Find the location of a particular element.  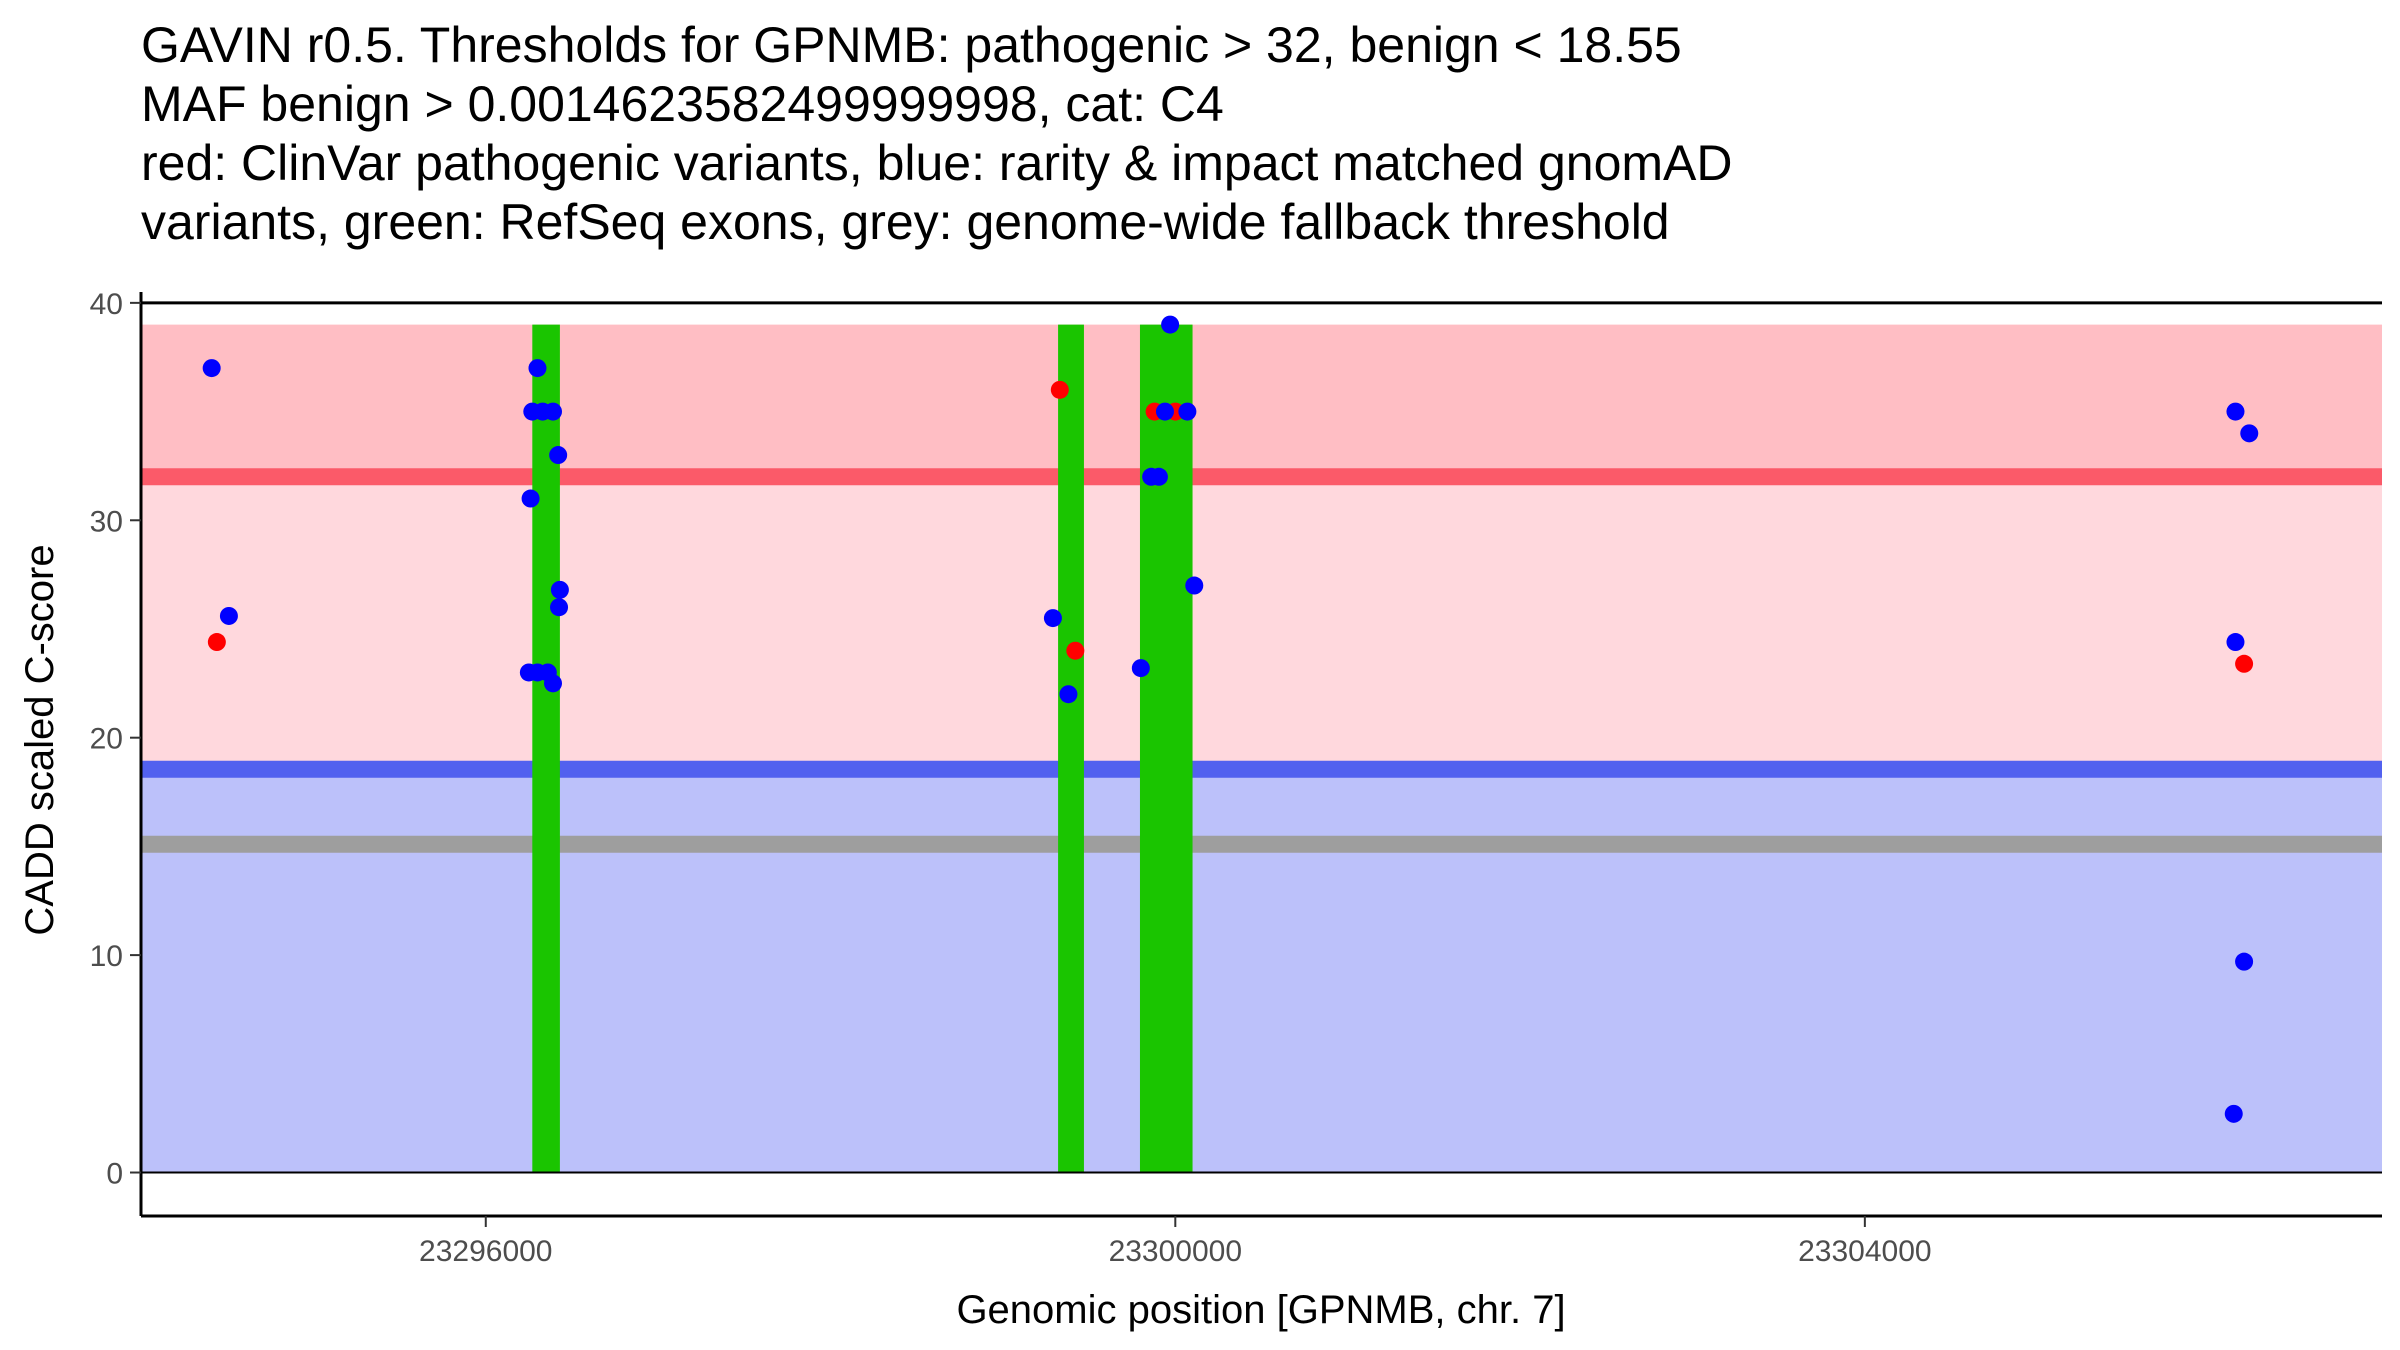

y-tick-label: 0 is located at coordinates (114, 1174).